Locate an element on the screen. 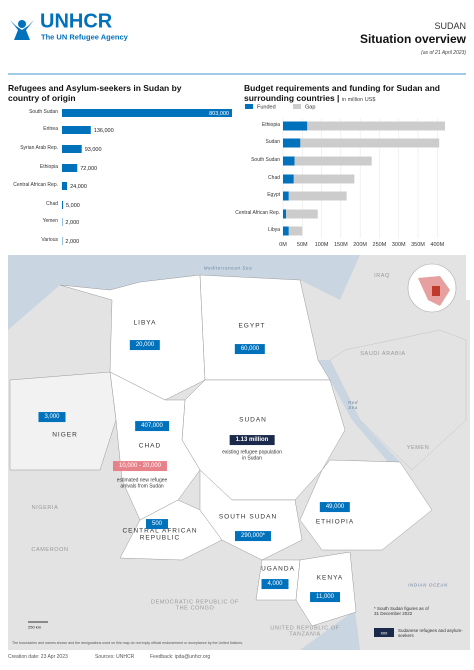 This screenshot has height=670, width=474. country-label: CAMEROON is located at coordinates (50, 549).